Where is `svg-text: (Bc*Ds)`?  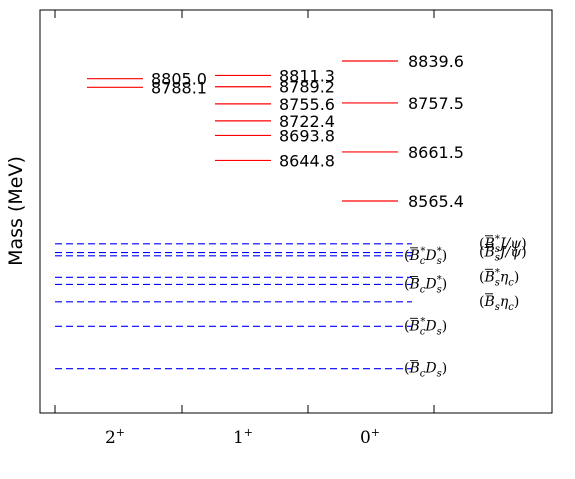
svg-text: (Bc*Ds) is located at coordinates (425, 326).